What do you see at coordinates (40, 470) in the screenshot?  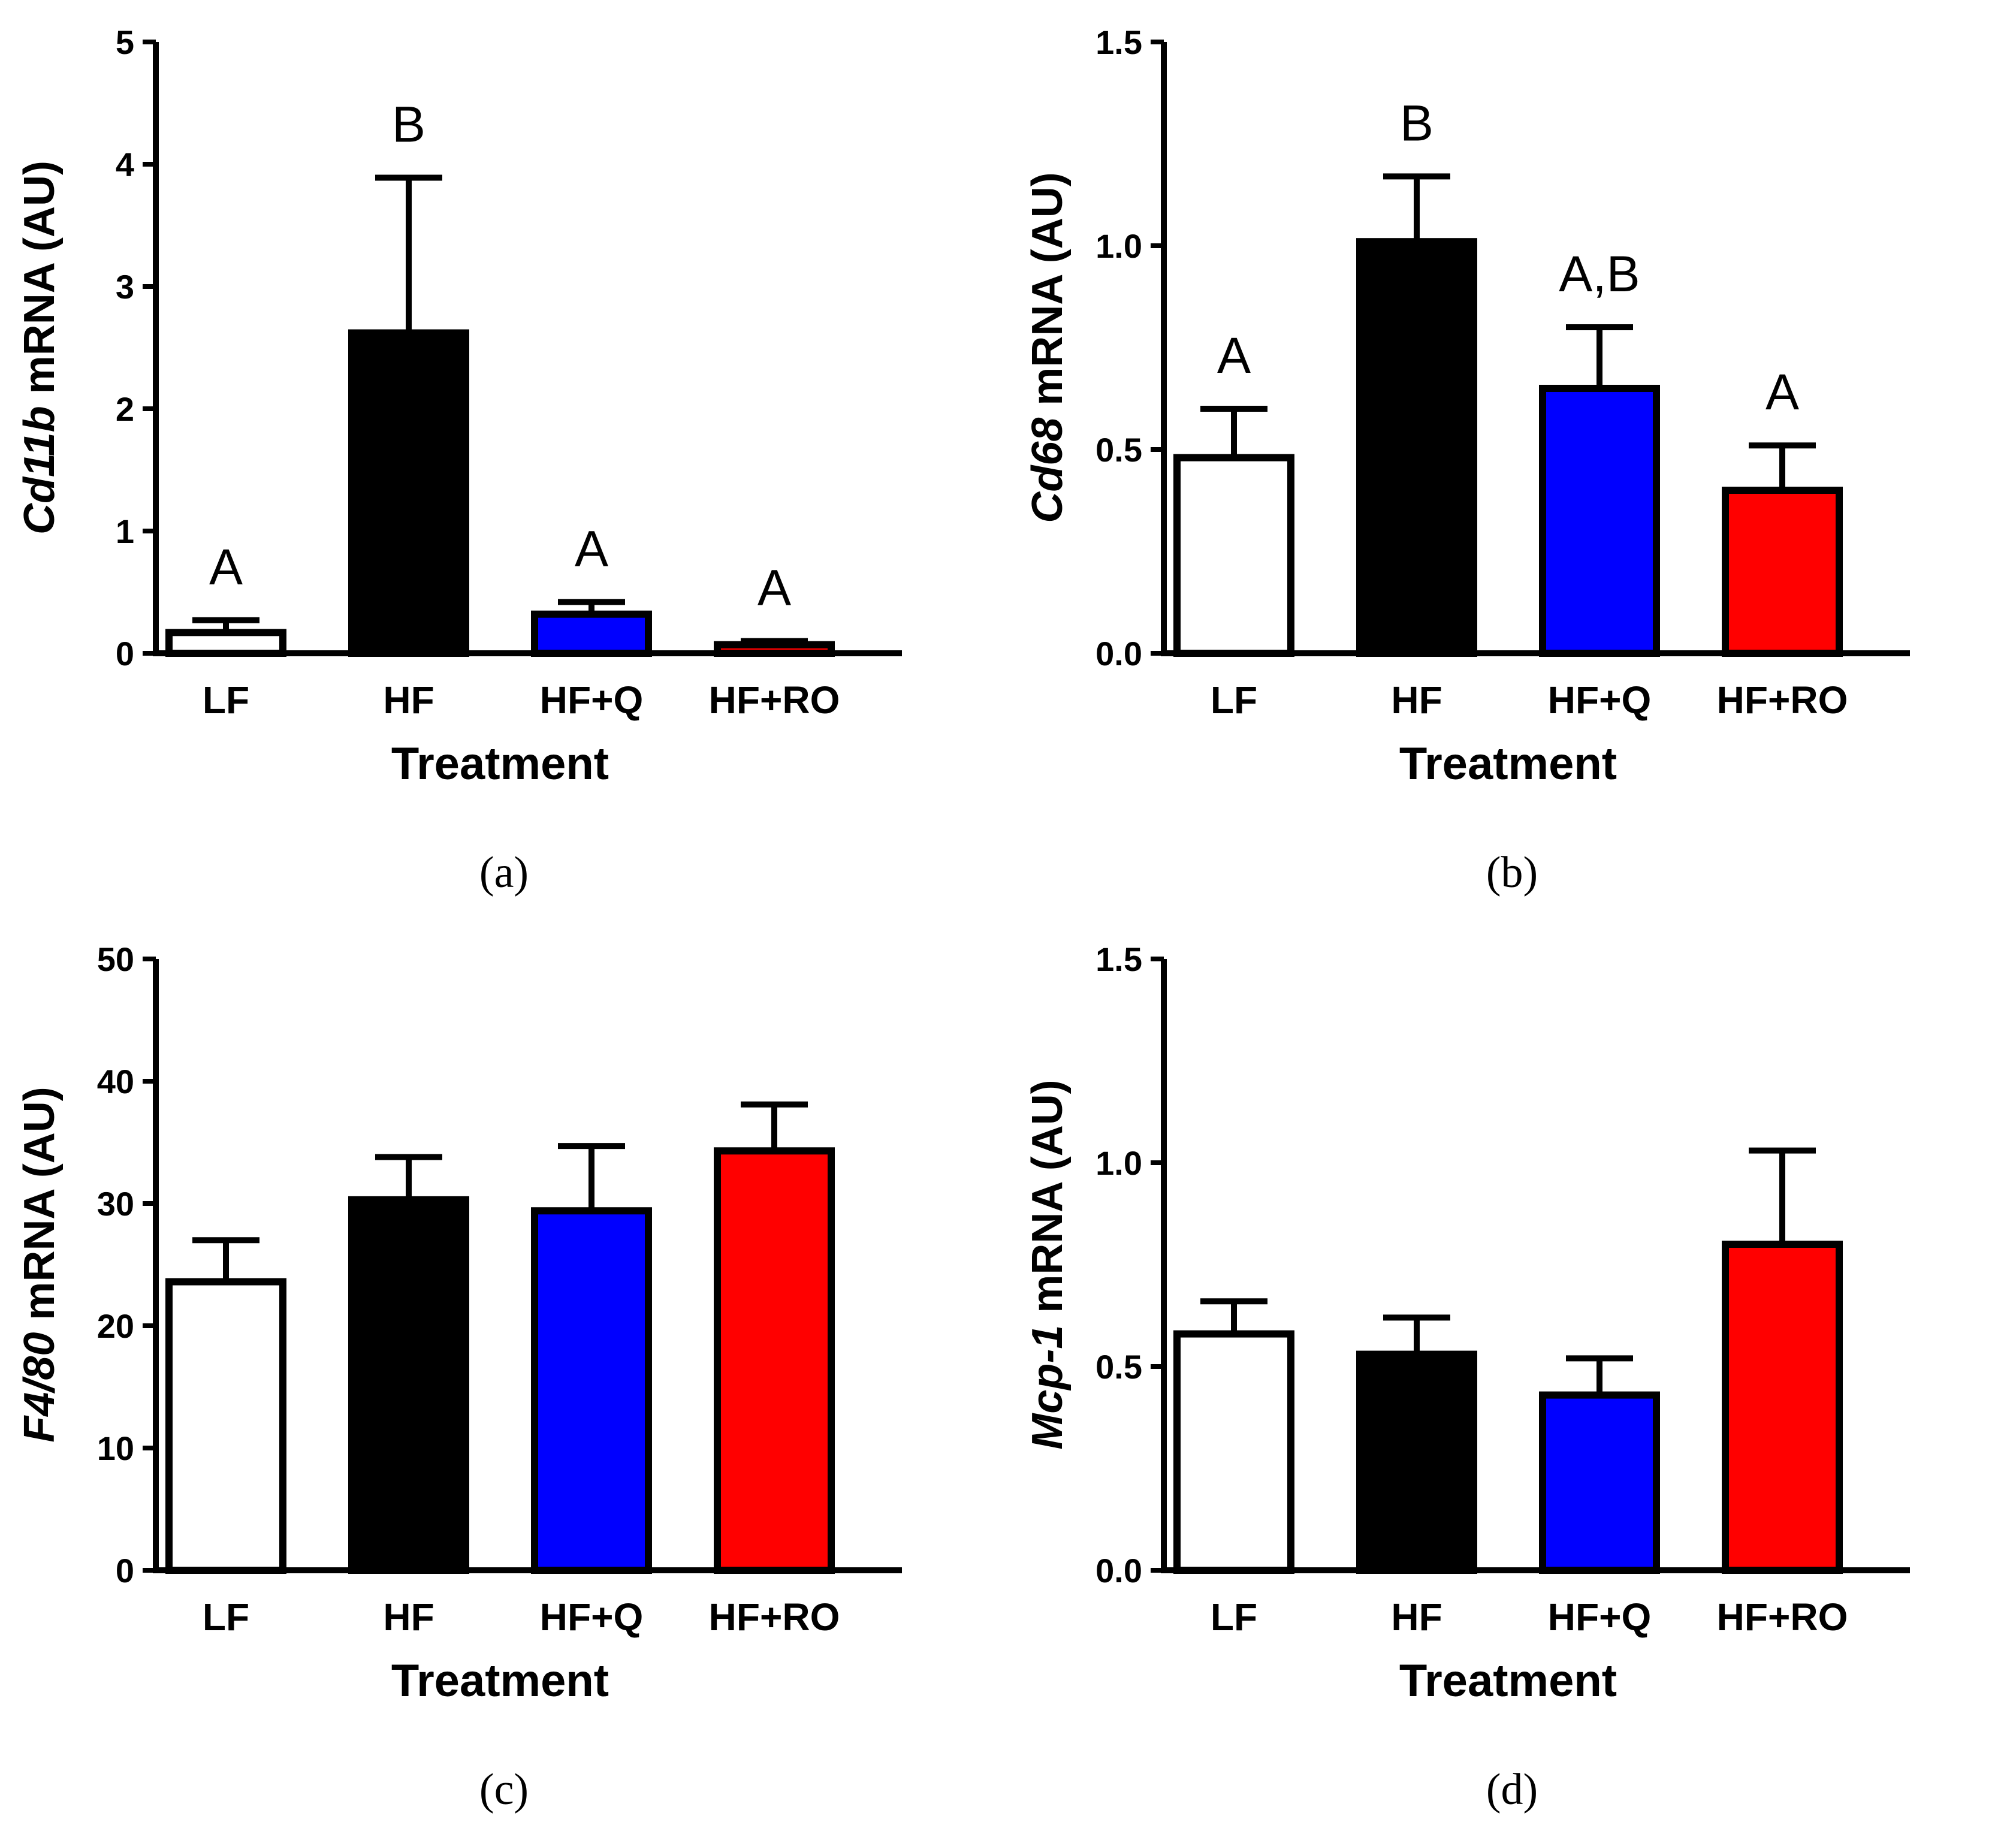 I see `y-axis-title-gene: Cd11b` at bounding box center [40, 470].